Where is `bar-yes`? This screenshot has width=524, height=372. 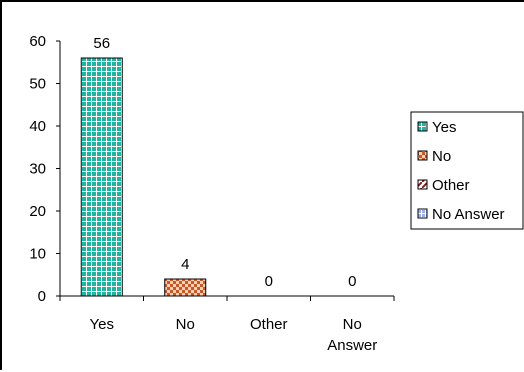 bar-yes is located at coordinates (101, 177).